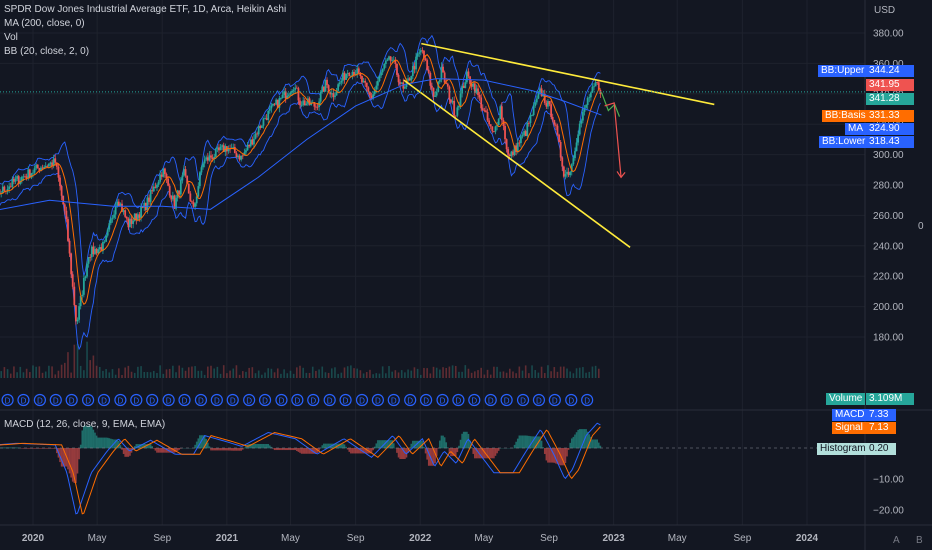 This screenshot has height=550, width=932. What do you see at coordinates (614, 538) in the screenshot?
I see `time-tick-label: 2023` at bounding box center [614, 538].